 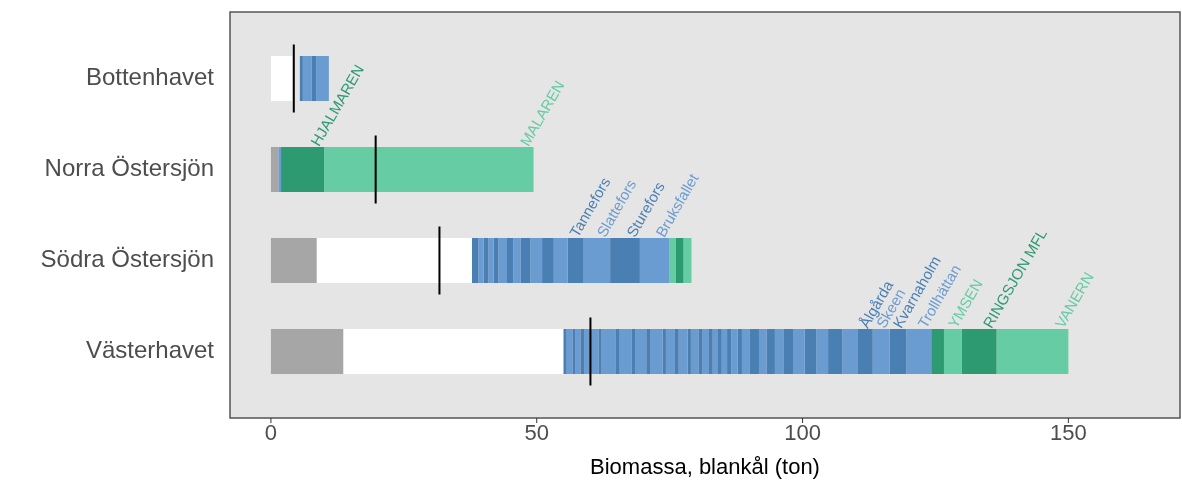 I want to click on y-tick-label: Norra Östersjön, so click(x=129, y=168).